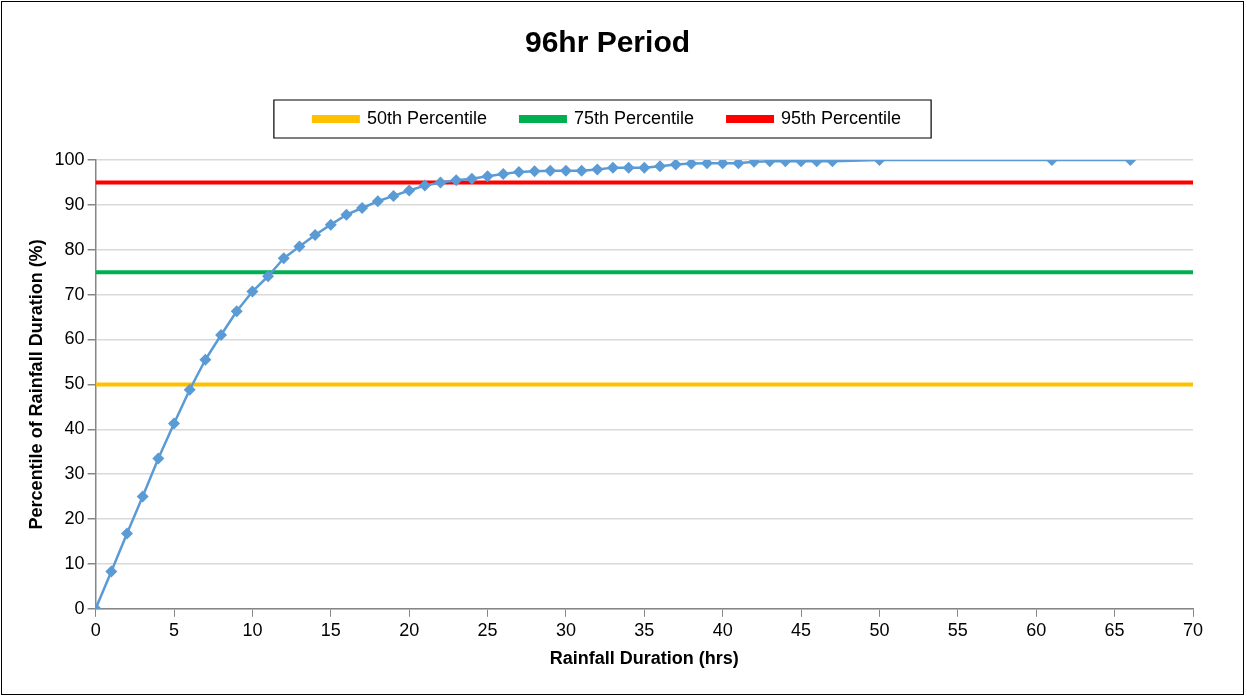  I want to click on y-tick-label: 100, so click(69, 158).